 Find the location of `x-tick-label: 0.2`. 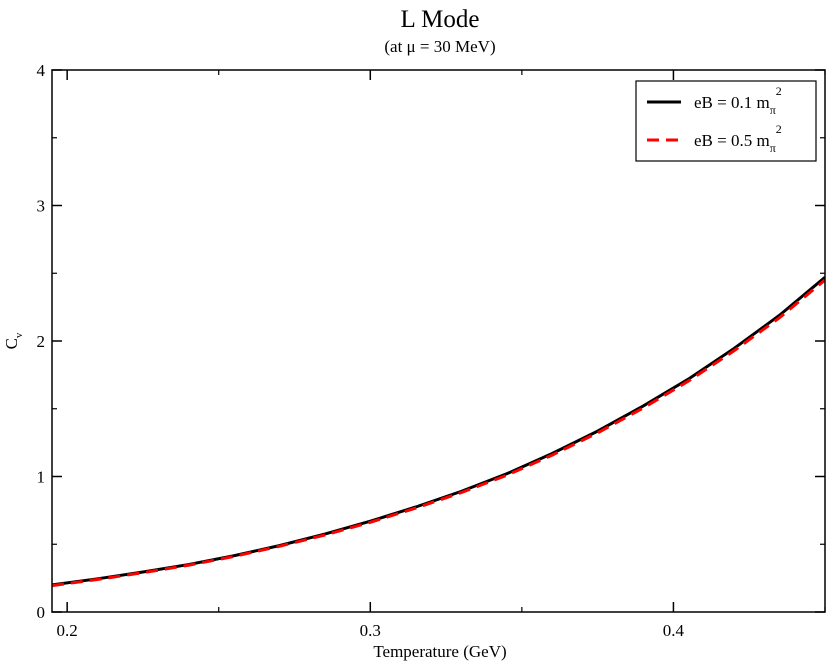

x-tick-label: 0.2 is located at coordinates (67, 630).